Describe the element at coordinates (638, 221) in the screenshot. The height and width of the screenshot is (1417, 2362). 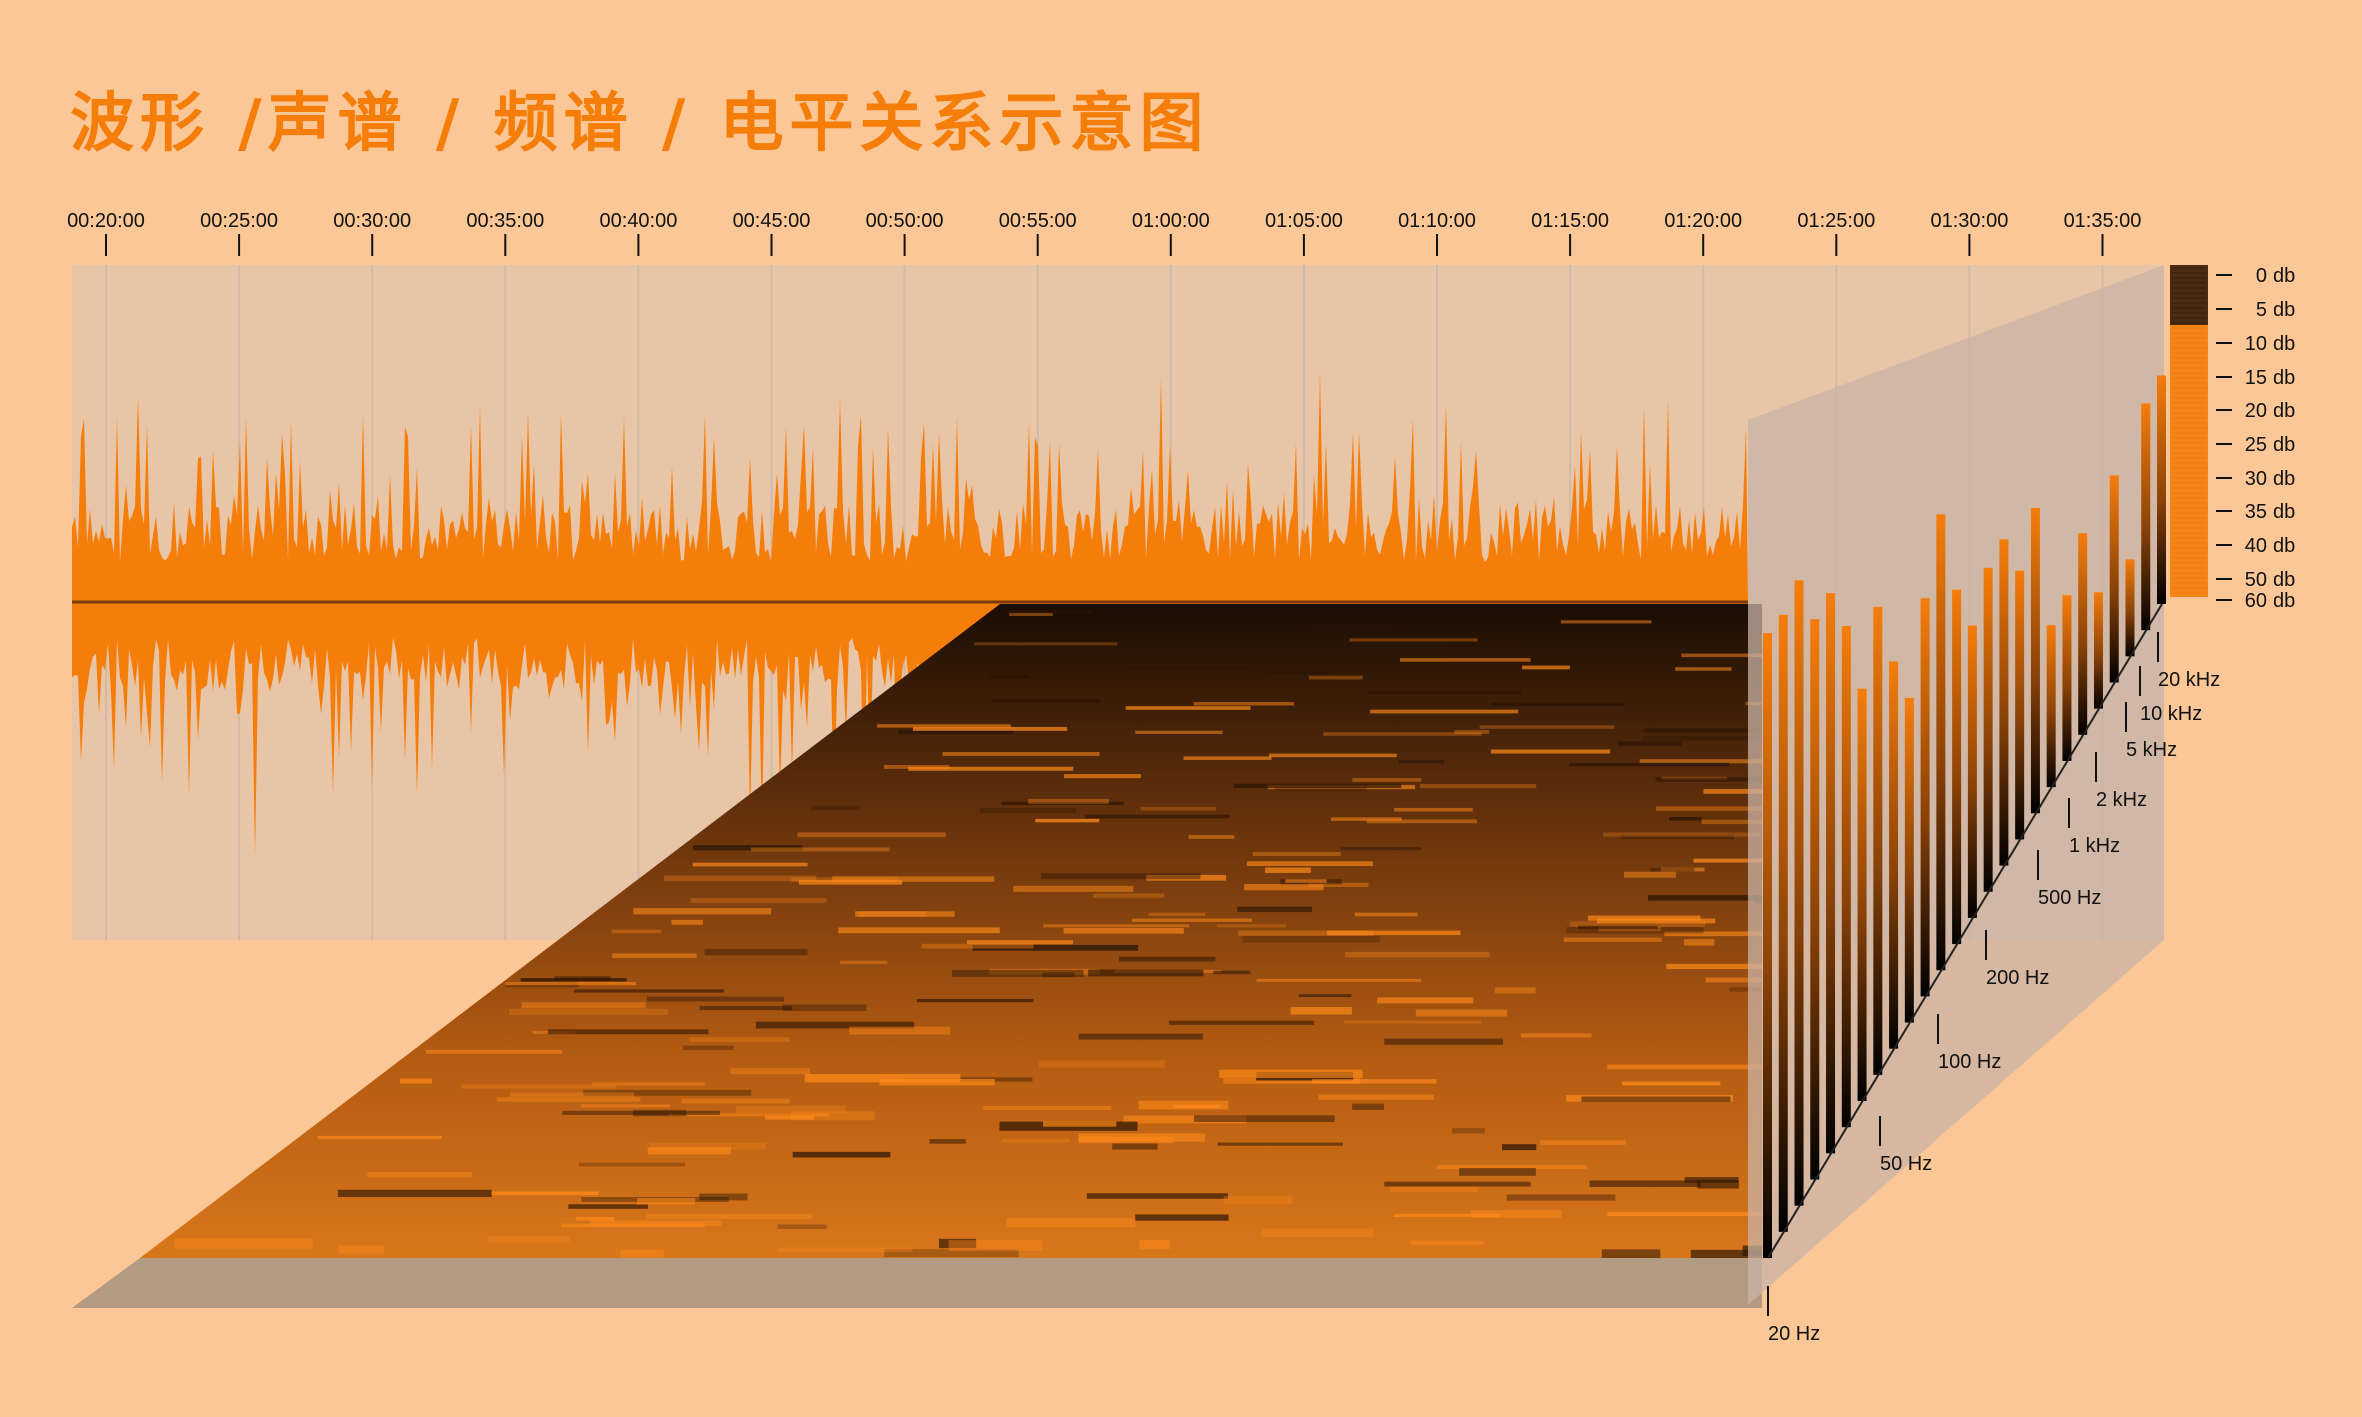
I see `time-tick-label: 00:40:00` at that location.